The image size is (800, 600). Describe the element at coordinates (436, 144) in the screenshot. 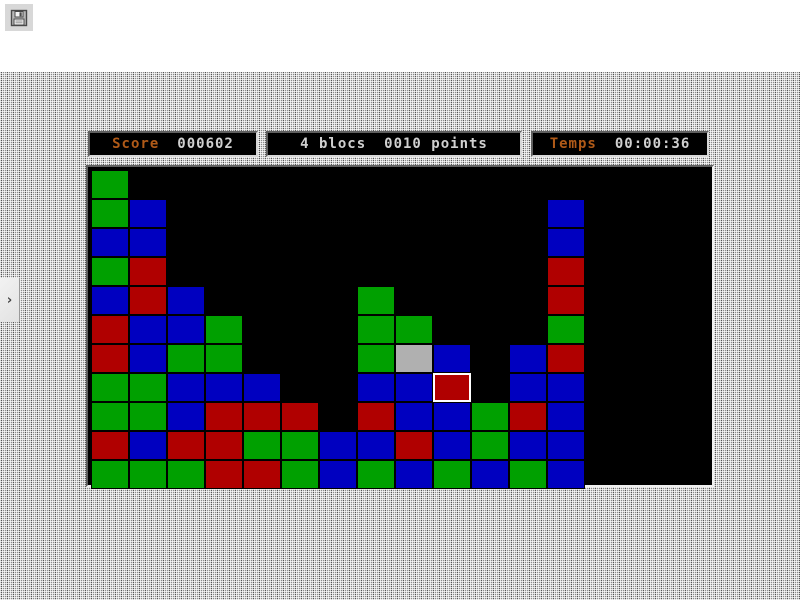

I see `blocs-points-label: 0010 points` at that location.